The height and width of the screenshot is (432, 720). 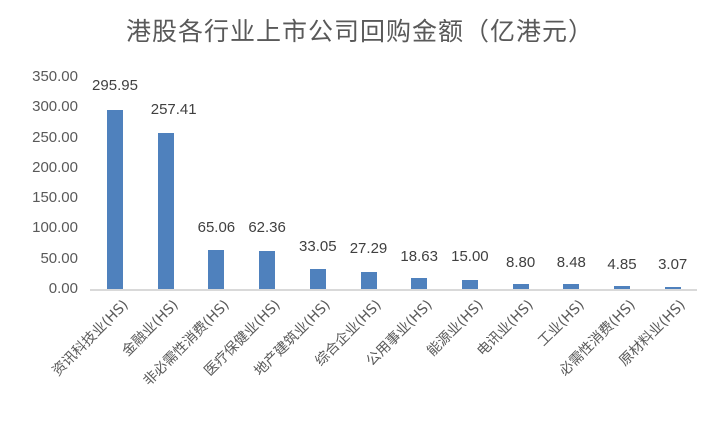 What do you see at coordinates (55, 167) in the screenshot?
I see `y-tick-label: 200.00` at bounding box center [55, 167].